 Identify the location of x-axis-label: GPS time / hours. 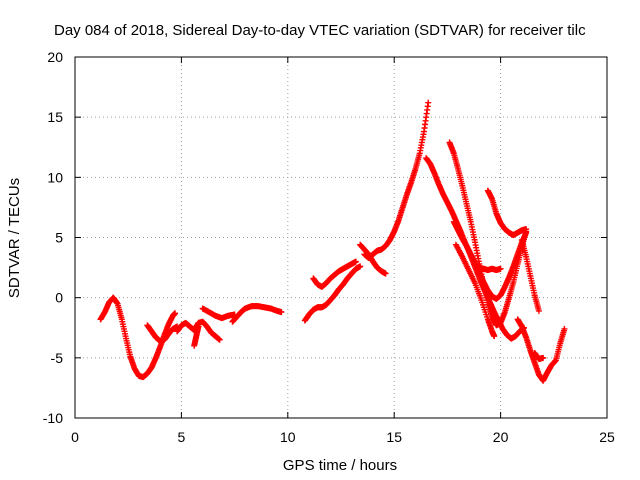
(340, 465).